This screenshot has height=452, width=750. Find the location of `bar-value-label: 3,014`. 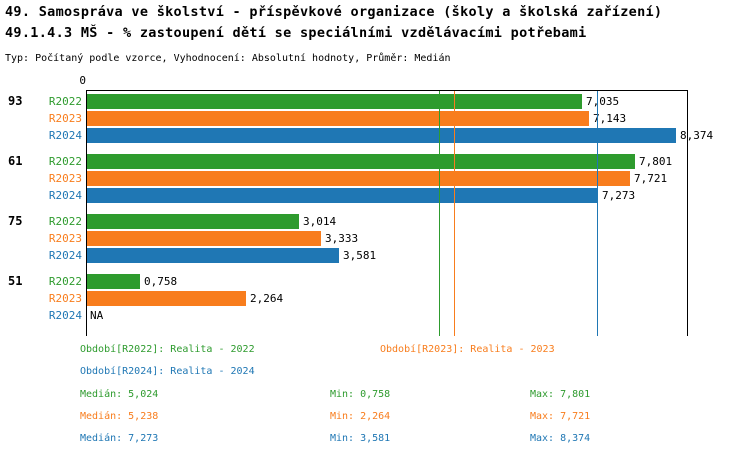

bar-value-label: 3,014 is located at coordinates (320, 221).